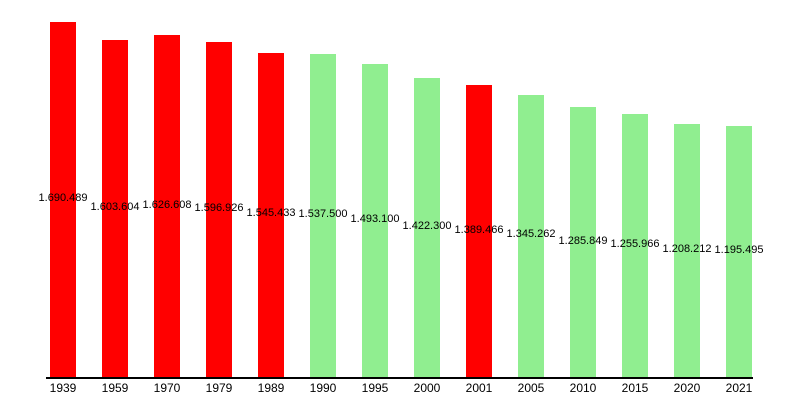  I want to click on bar-value-label: 1.626.608, so click(167, 204).